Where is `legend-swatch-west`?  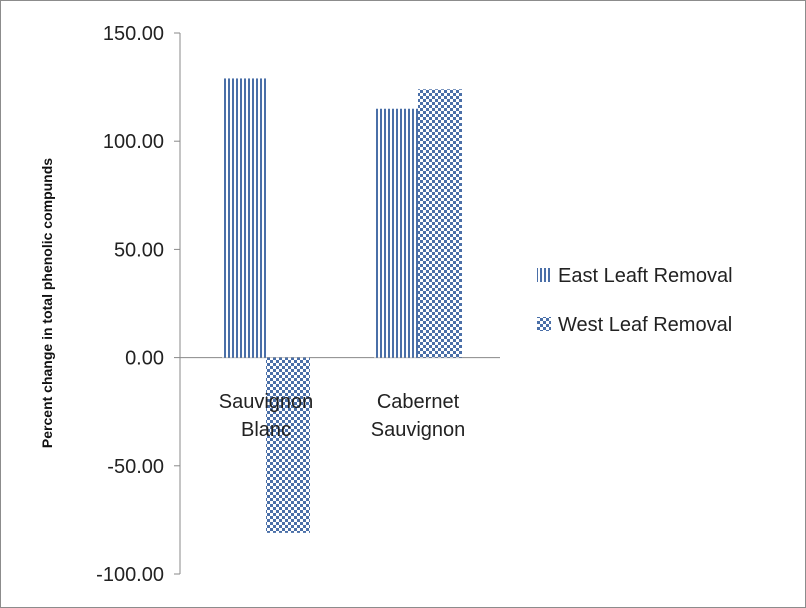
legend-swatch-west is located at coordinates (544, 324).